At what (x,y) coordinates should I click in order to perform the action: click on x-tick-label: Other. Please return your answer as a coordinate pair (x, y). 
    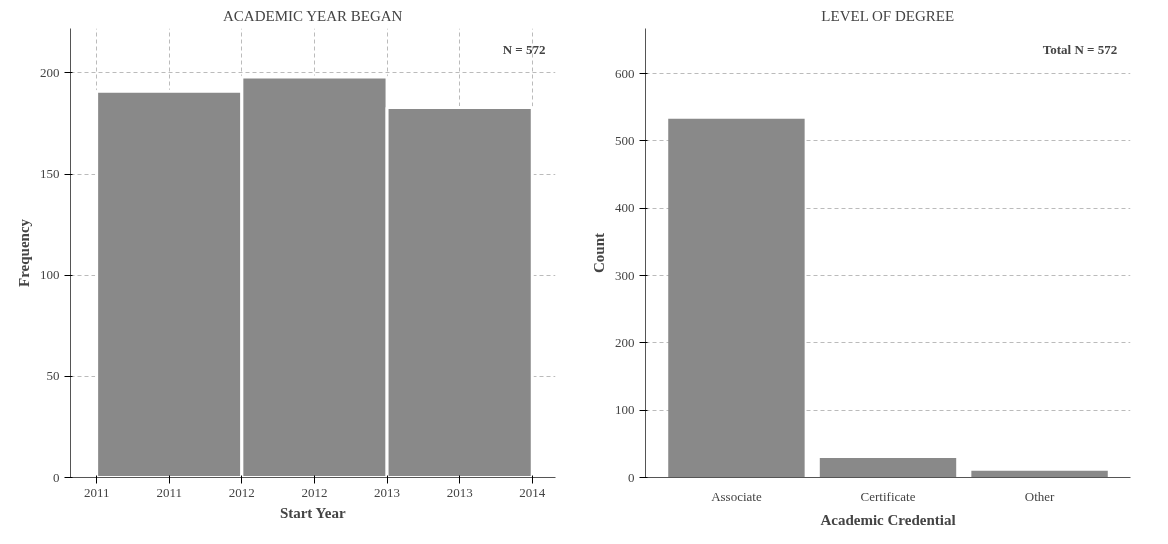
    Looking at the image, I should click on (1040, 496).